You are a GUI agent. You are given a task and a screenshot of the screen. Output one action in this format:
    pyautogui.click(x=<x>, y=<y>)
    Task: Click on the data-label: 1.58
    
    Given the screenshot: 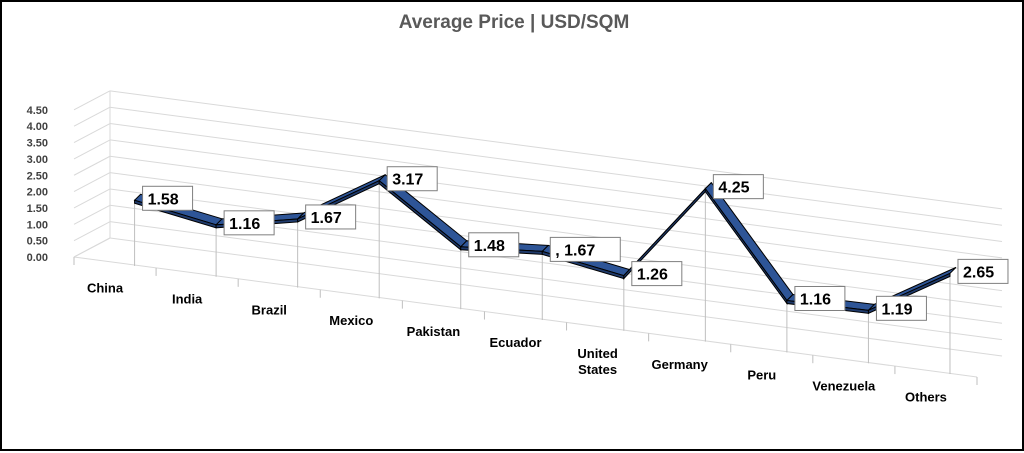 What is the action you would take?
    pyautogui.click(x=168, y=198)
    